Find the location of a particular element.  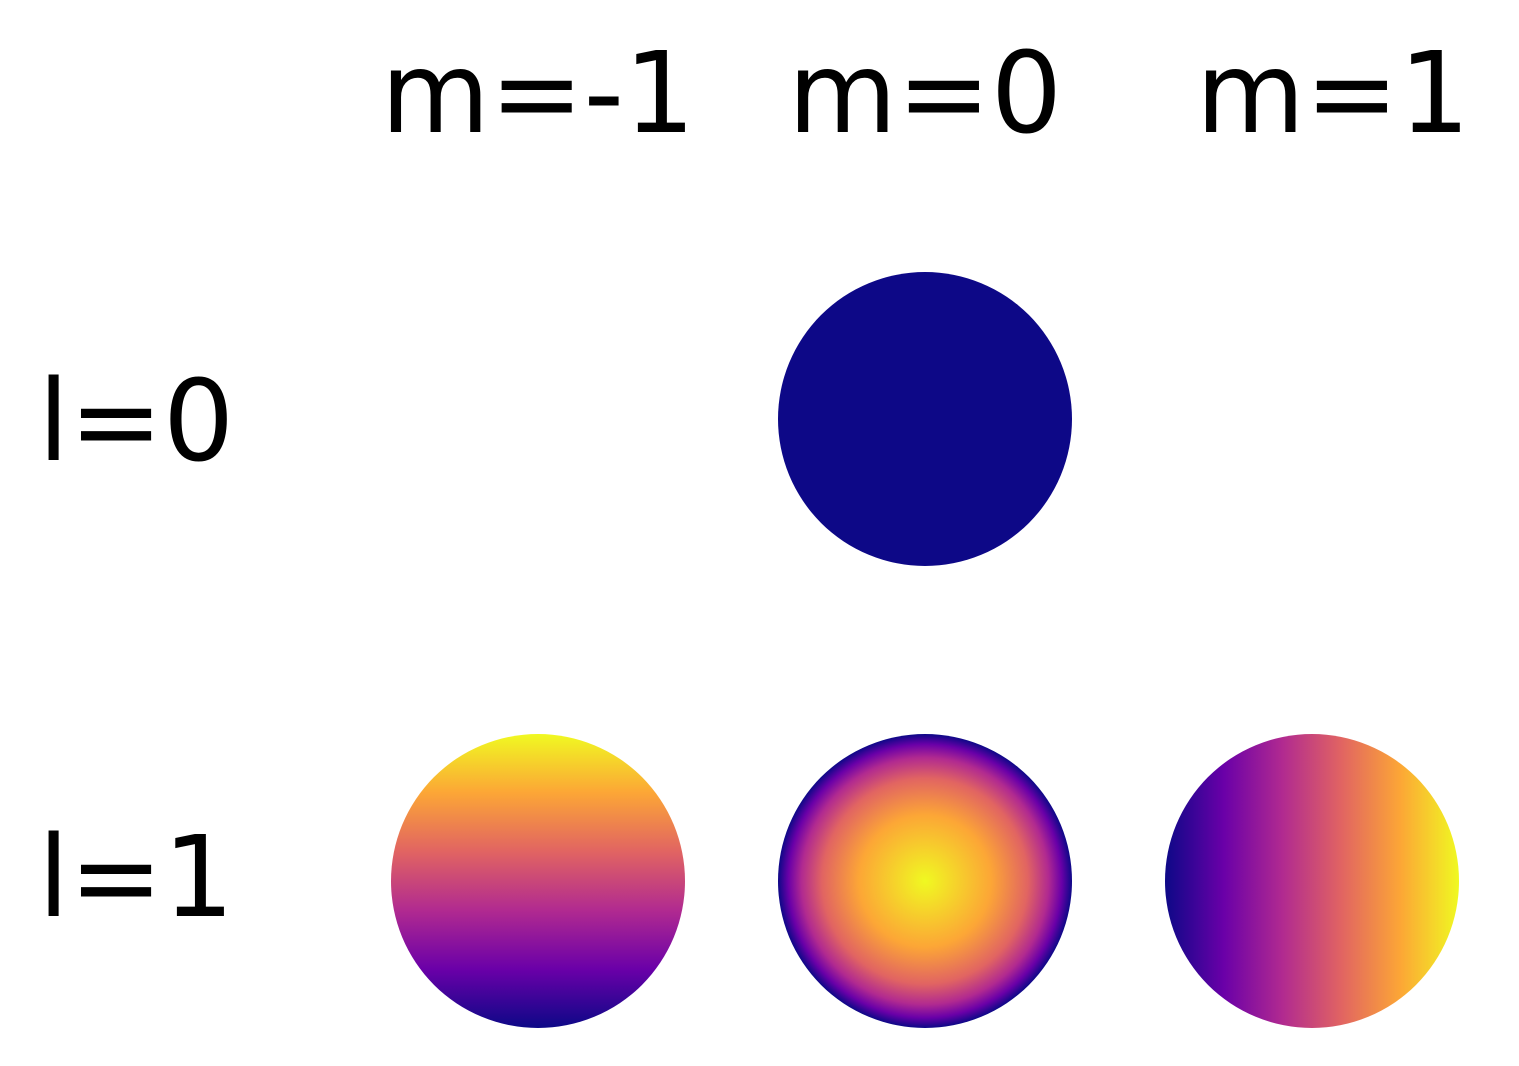

column-label-m-1: m=1 is located at coordinates (1333, 94).